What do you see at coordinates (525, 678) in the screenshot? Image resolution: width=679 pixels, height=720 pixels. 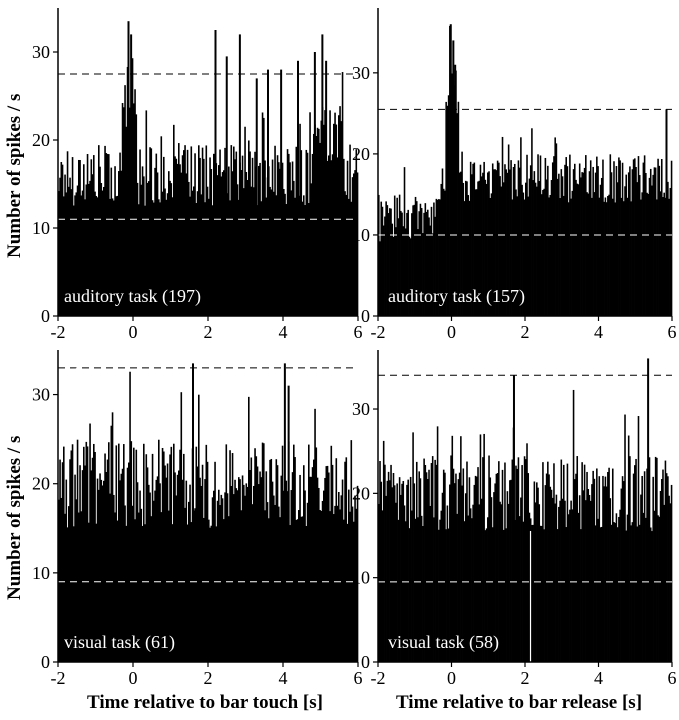 I see `x-tick-label: 2` at bounding box center [525, 678].